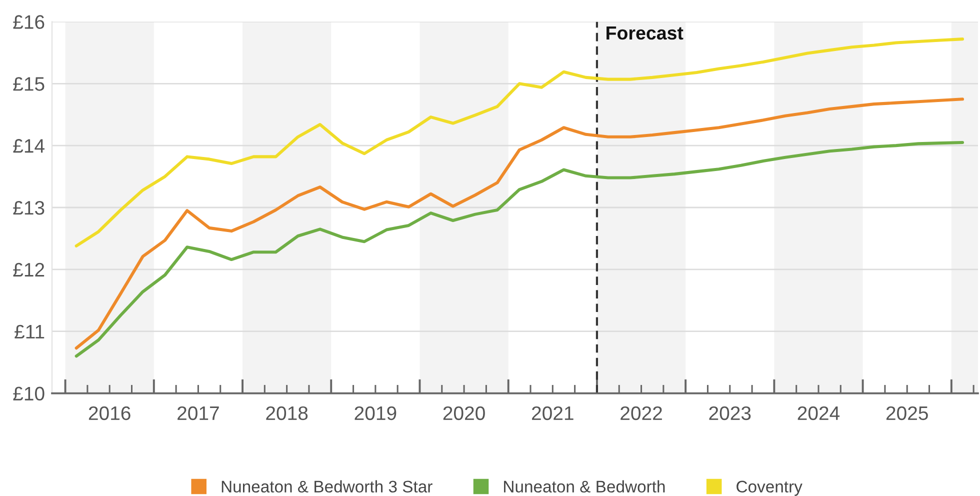 This screenshot has height=496, width=980. Describe the element at coordinates (641, 413) in the screenshot. I see `x-tick-label: 2022` at that location.